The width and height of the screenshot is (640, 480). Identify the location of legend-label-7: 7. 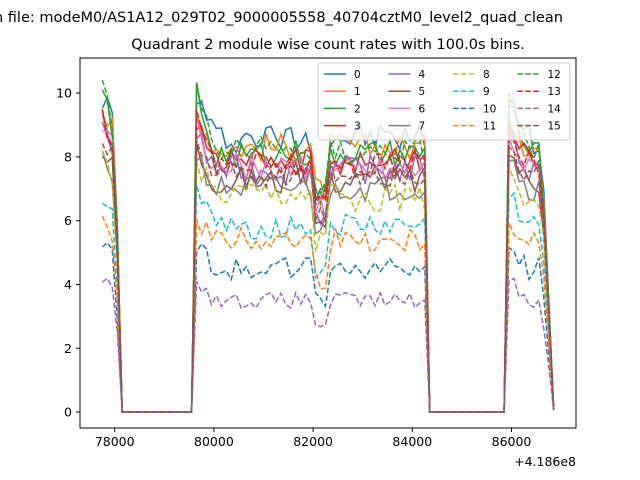
(422, 127).